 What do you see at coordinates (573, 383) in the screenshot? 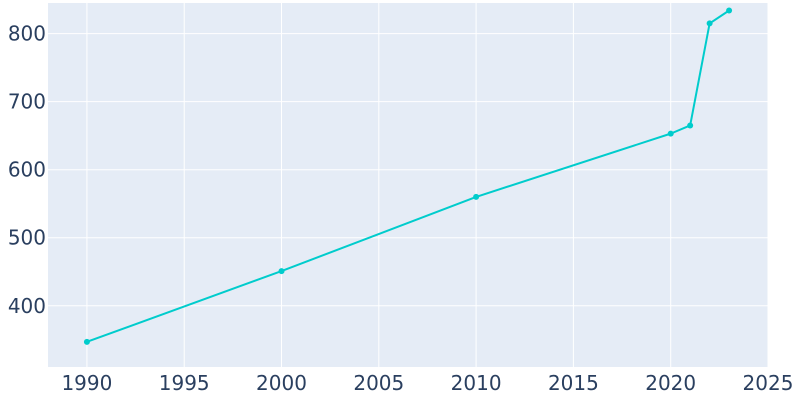
I see `x-tick-label: 2015` at bounding box center [573, 383].